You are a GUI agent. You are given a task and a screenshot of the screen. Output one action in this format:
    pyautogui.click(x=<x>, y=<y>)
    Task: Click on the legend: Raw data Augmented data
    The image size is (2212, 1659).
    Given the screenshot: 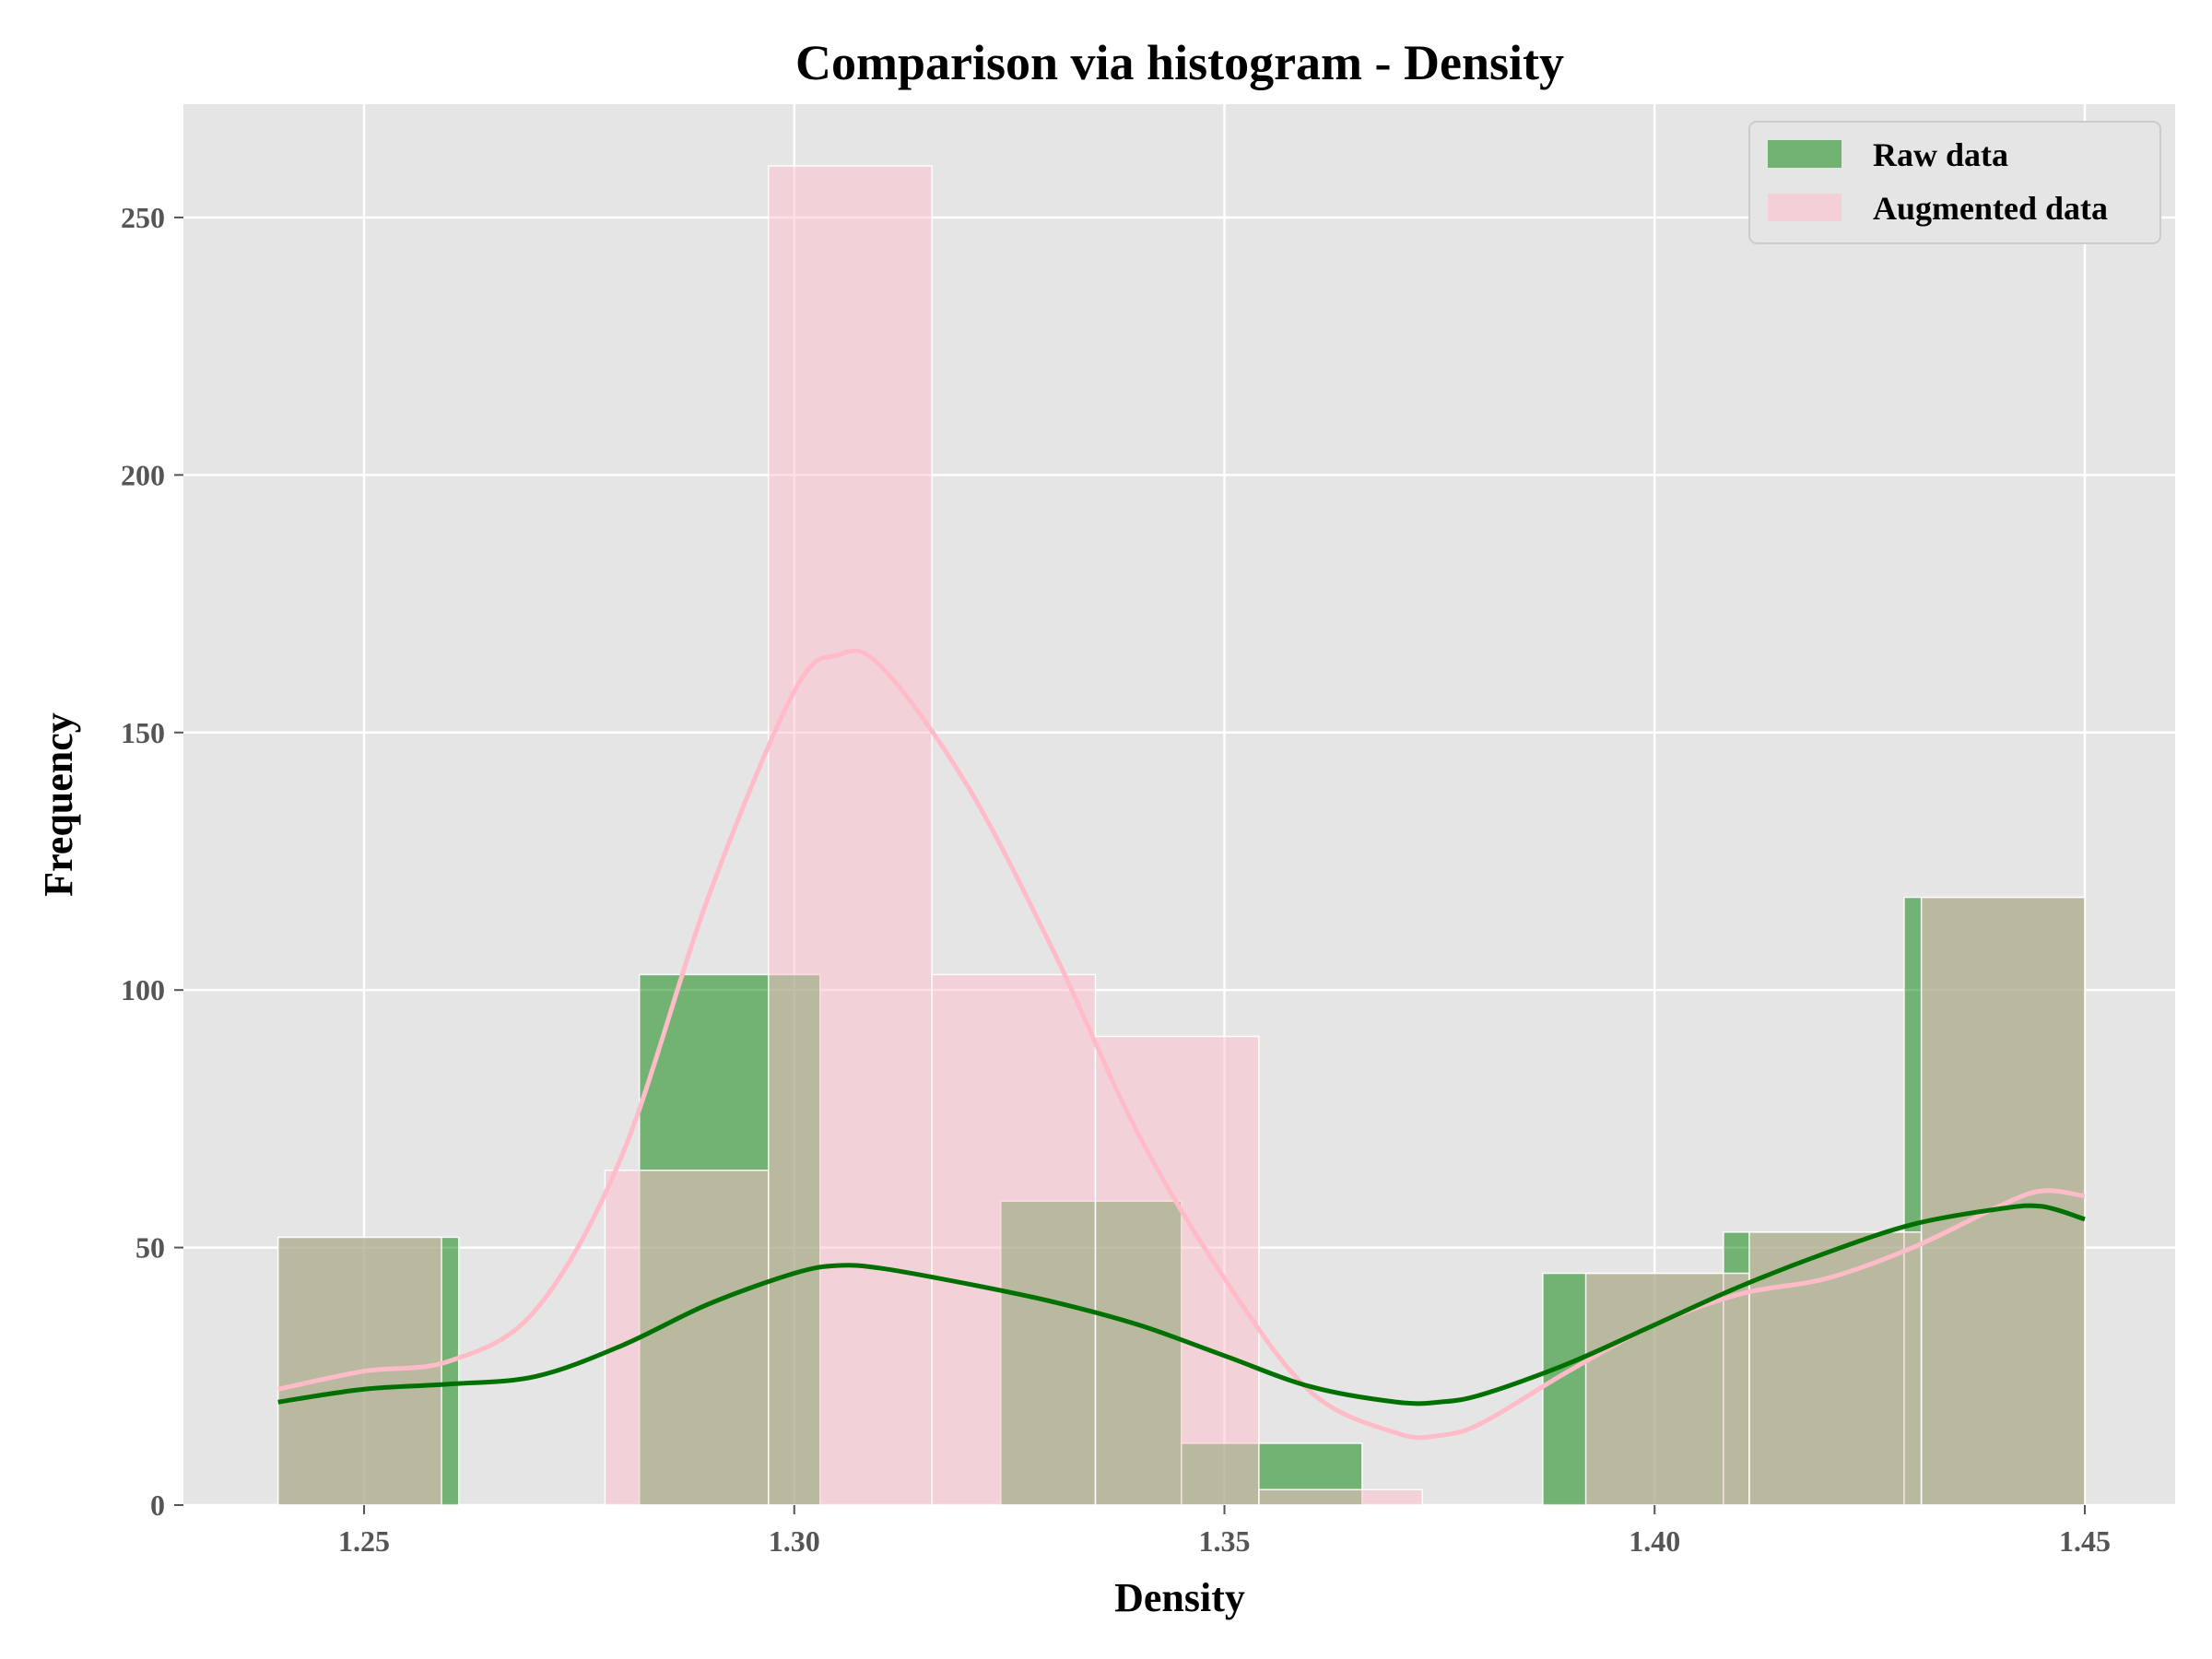 What is the action you would take?
    pyautogui.click(x=1954, y=182)
    